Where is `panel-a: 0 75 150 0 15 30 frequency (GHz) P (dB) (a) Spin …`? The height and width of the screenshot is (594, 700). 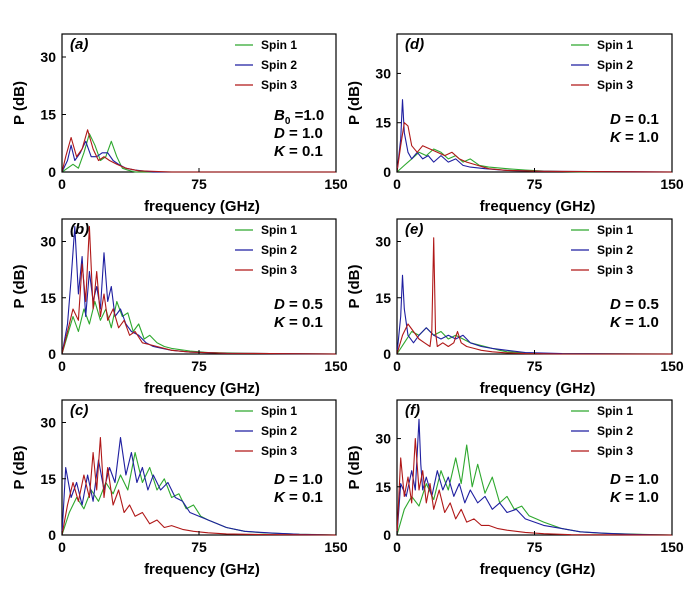
panel-a: 0 75 150 0 15 30 frequency (GHz) P (dB) (a) Spin … is located at coordinates (179, 124).